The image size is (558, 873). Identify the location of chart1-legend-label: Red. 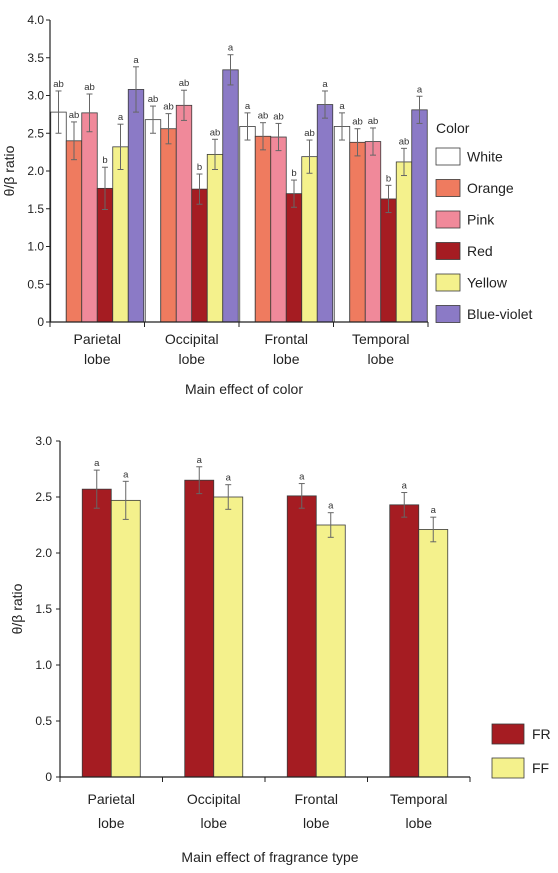
(480, 251).